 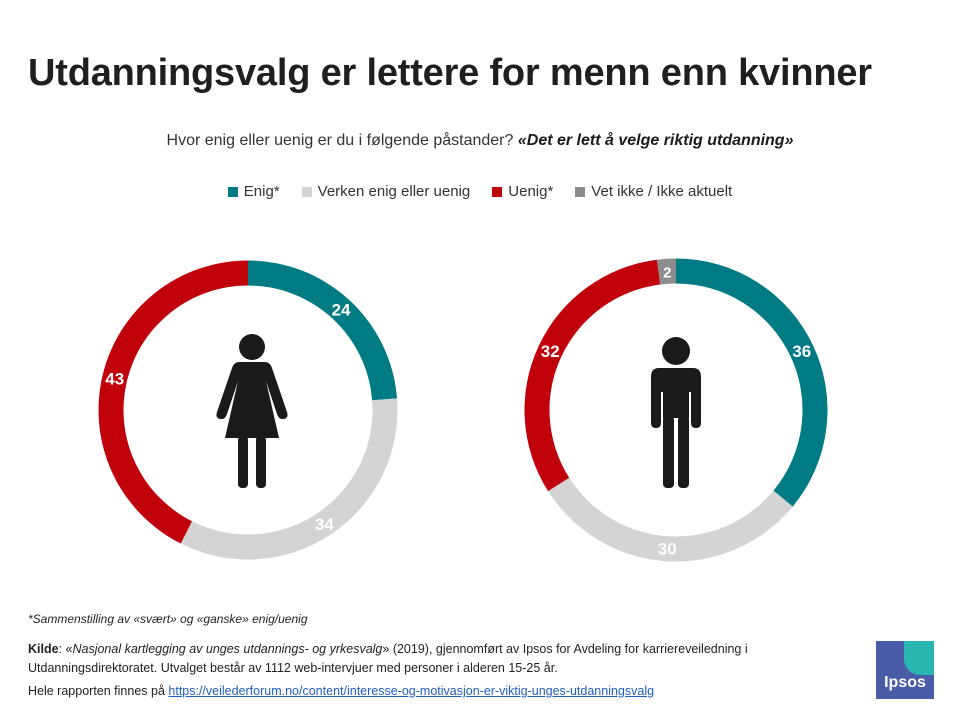 What do you see at coordinates (289, 479) in the screenshot?
I see `female-slice-verken` at bounding box center [289, 479].